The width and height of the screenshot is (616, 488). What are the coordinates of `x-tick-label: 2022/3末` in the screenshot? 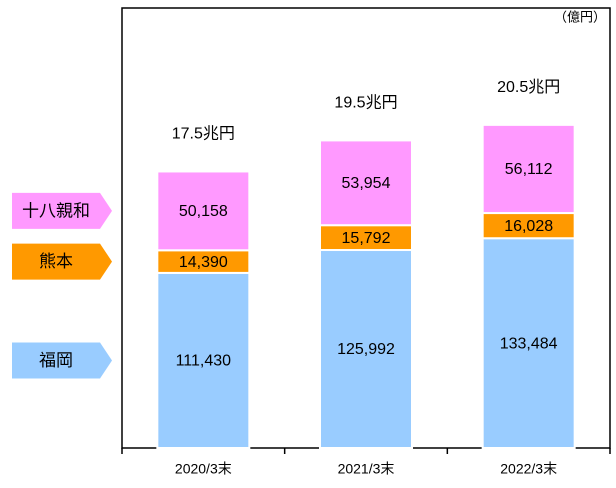 It's located at (528, 469).